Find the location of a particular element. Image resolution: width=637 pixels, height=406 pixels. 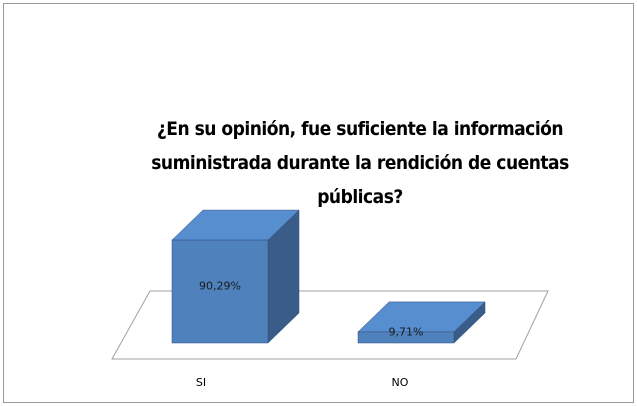

x-tick-label: NO is located at coordinates (400, 382).